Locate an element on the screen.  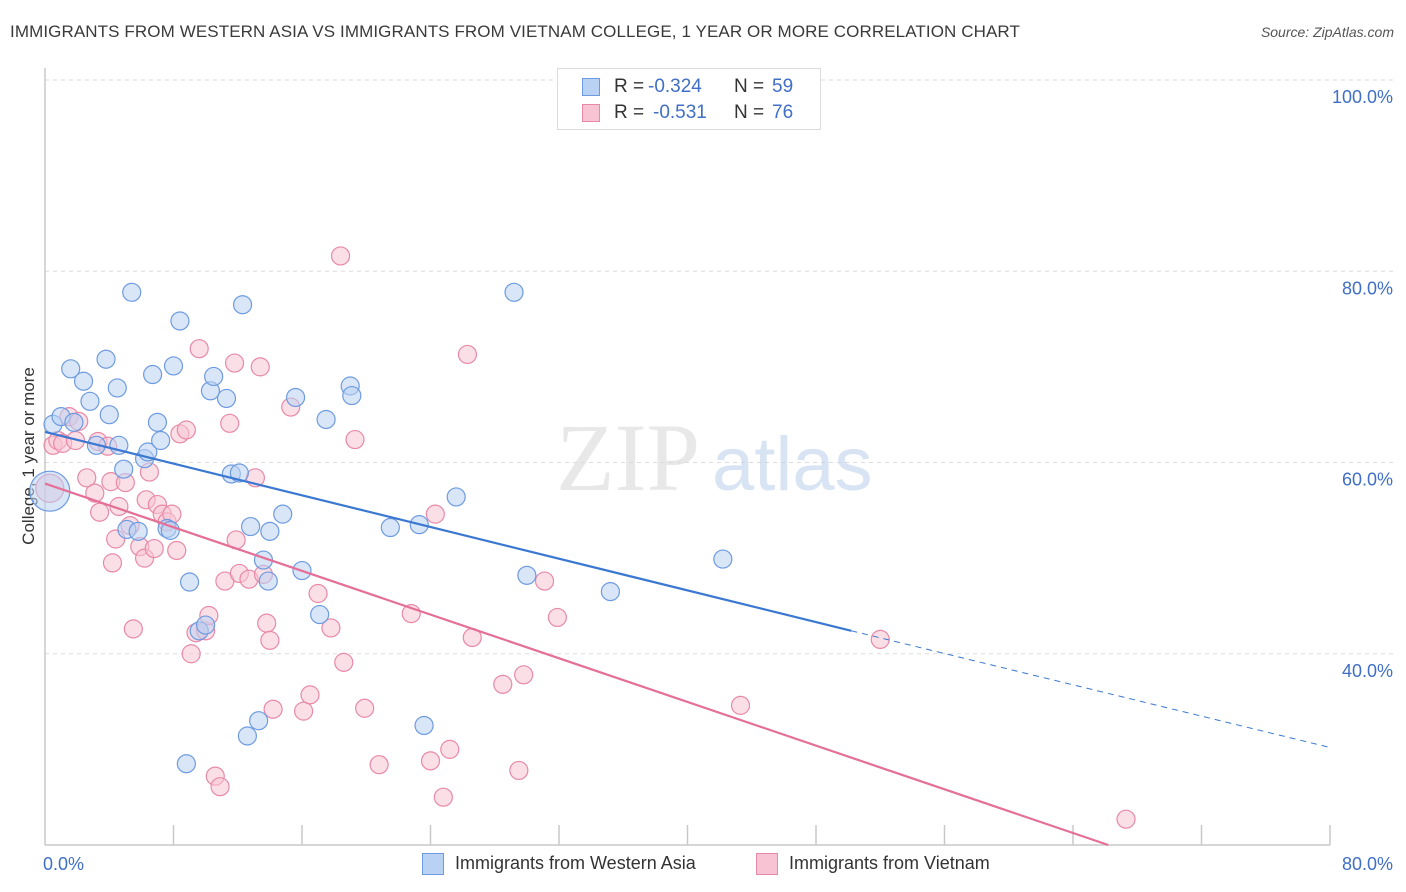
trend-line-western-asia-extension is located at coordinates (1091, 689).